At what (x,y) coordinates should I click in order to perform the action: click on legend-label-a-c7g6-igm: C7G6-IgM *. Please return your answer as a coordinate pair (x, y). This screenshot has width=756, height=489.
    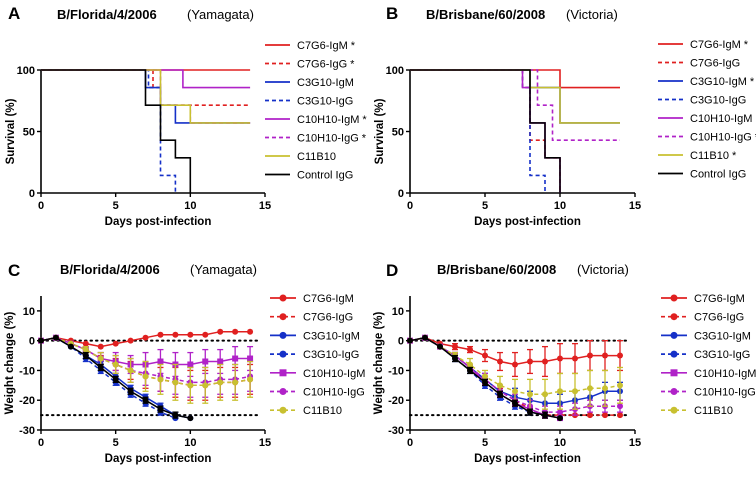
    Looking at the image, I should click on (326, 46).